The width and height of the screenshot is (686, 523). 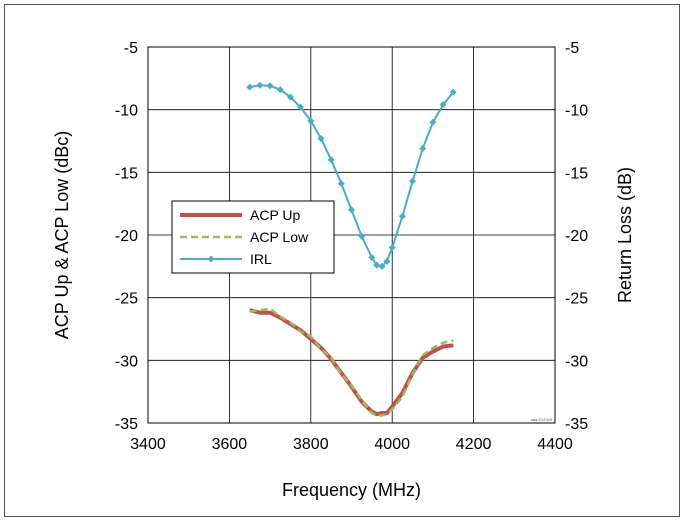 I want to click on x-axis-title: Frequency (MHz), so click(x=351, y=490).